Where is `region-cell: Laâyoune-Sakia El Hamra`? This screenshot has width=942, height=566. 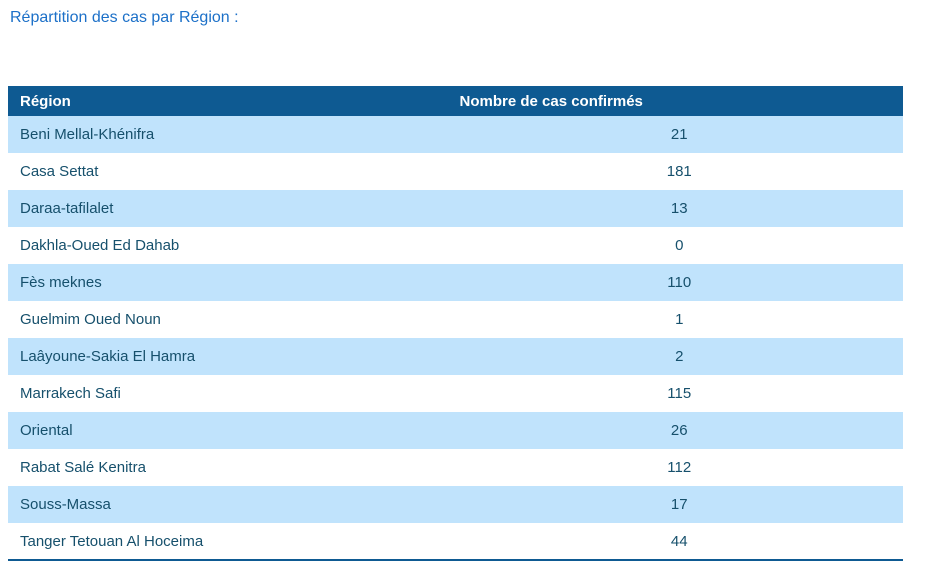 region-cell: Laâyoune-Sakia El Hamra is located at coordinates (108, 356).